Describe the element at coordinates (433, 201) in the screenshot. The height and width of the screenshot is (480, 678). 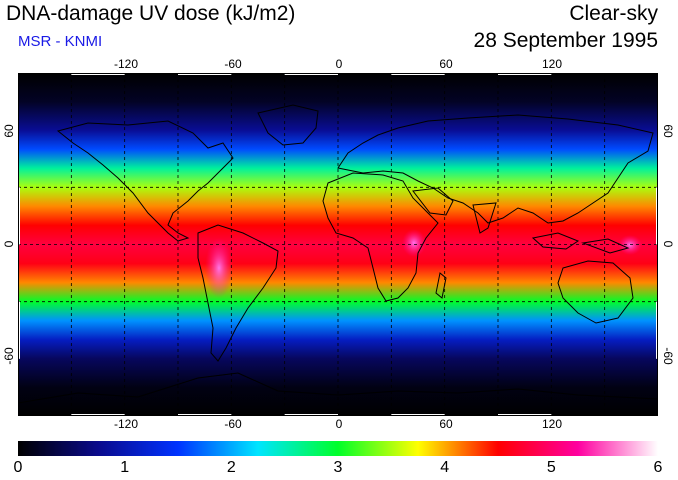
I see `arabia-coast` at that location.